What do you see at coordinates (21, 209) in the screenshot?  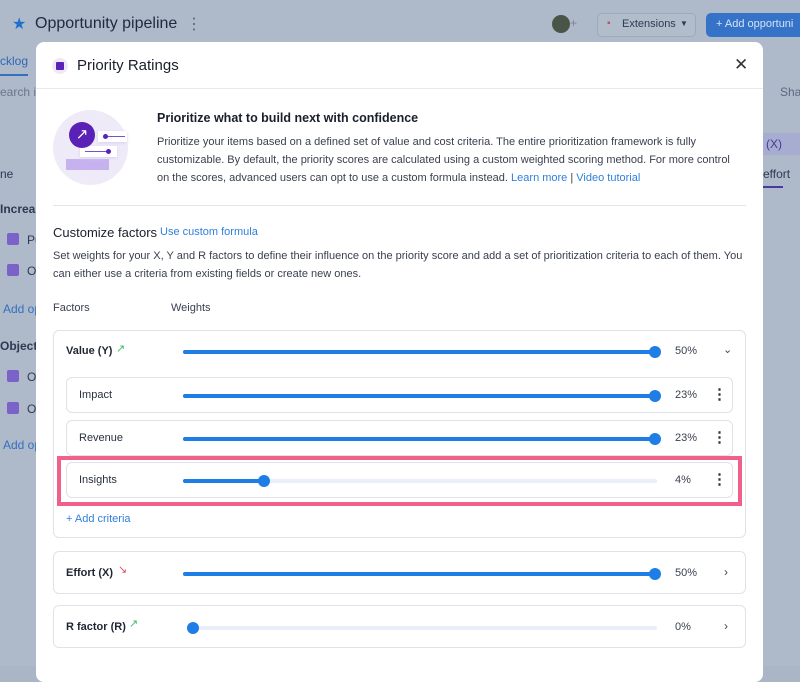 I see `group-header: Increas` at bounding box center [21, 209].